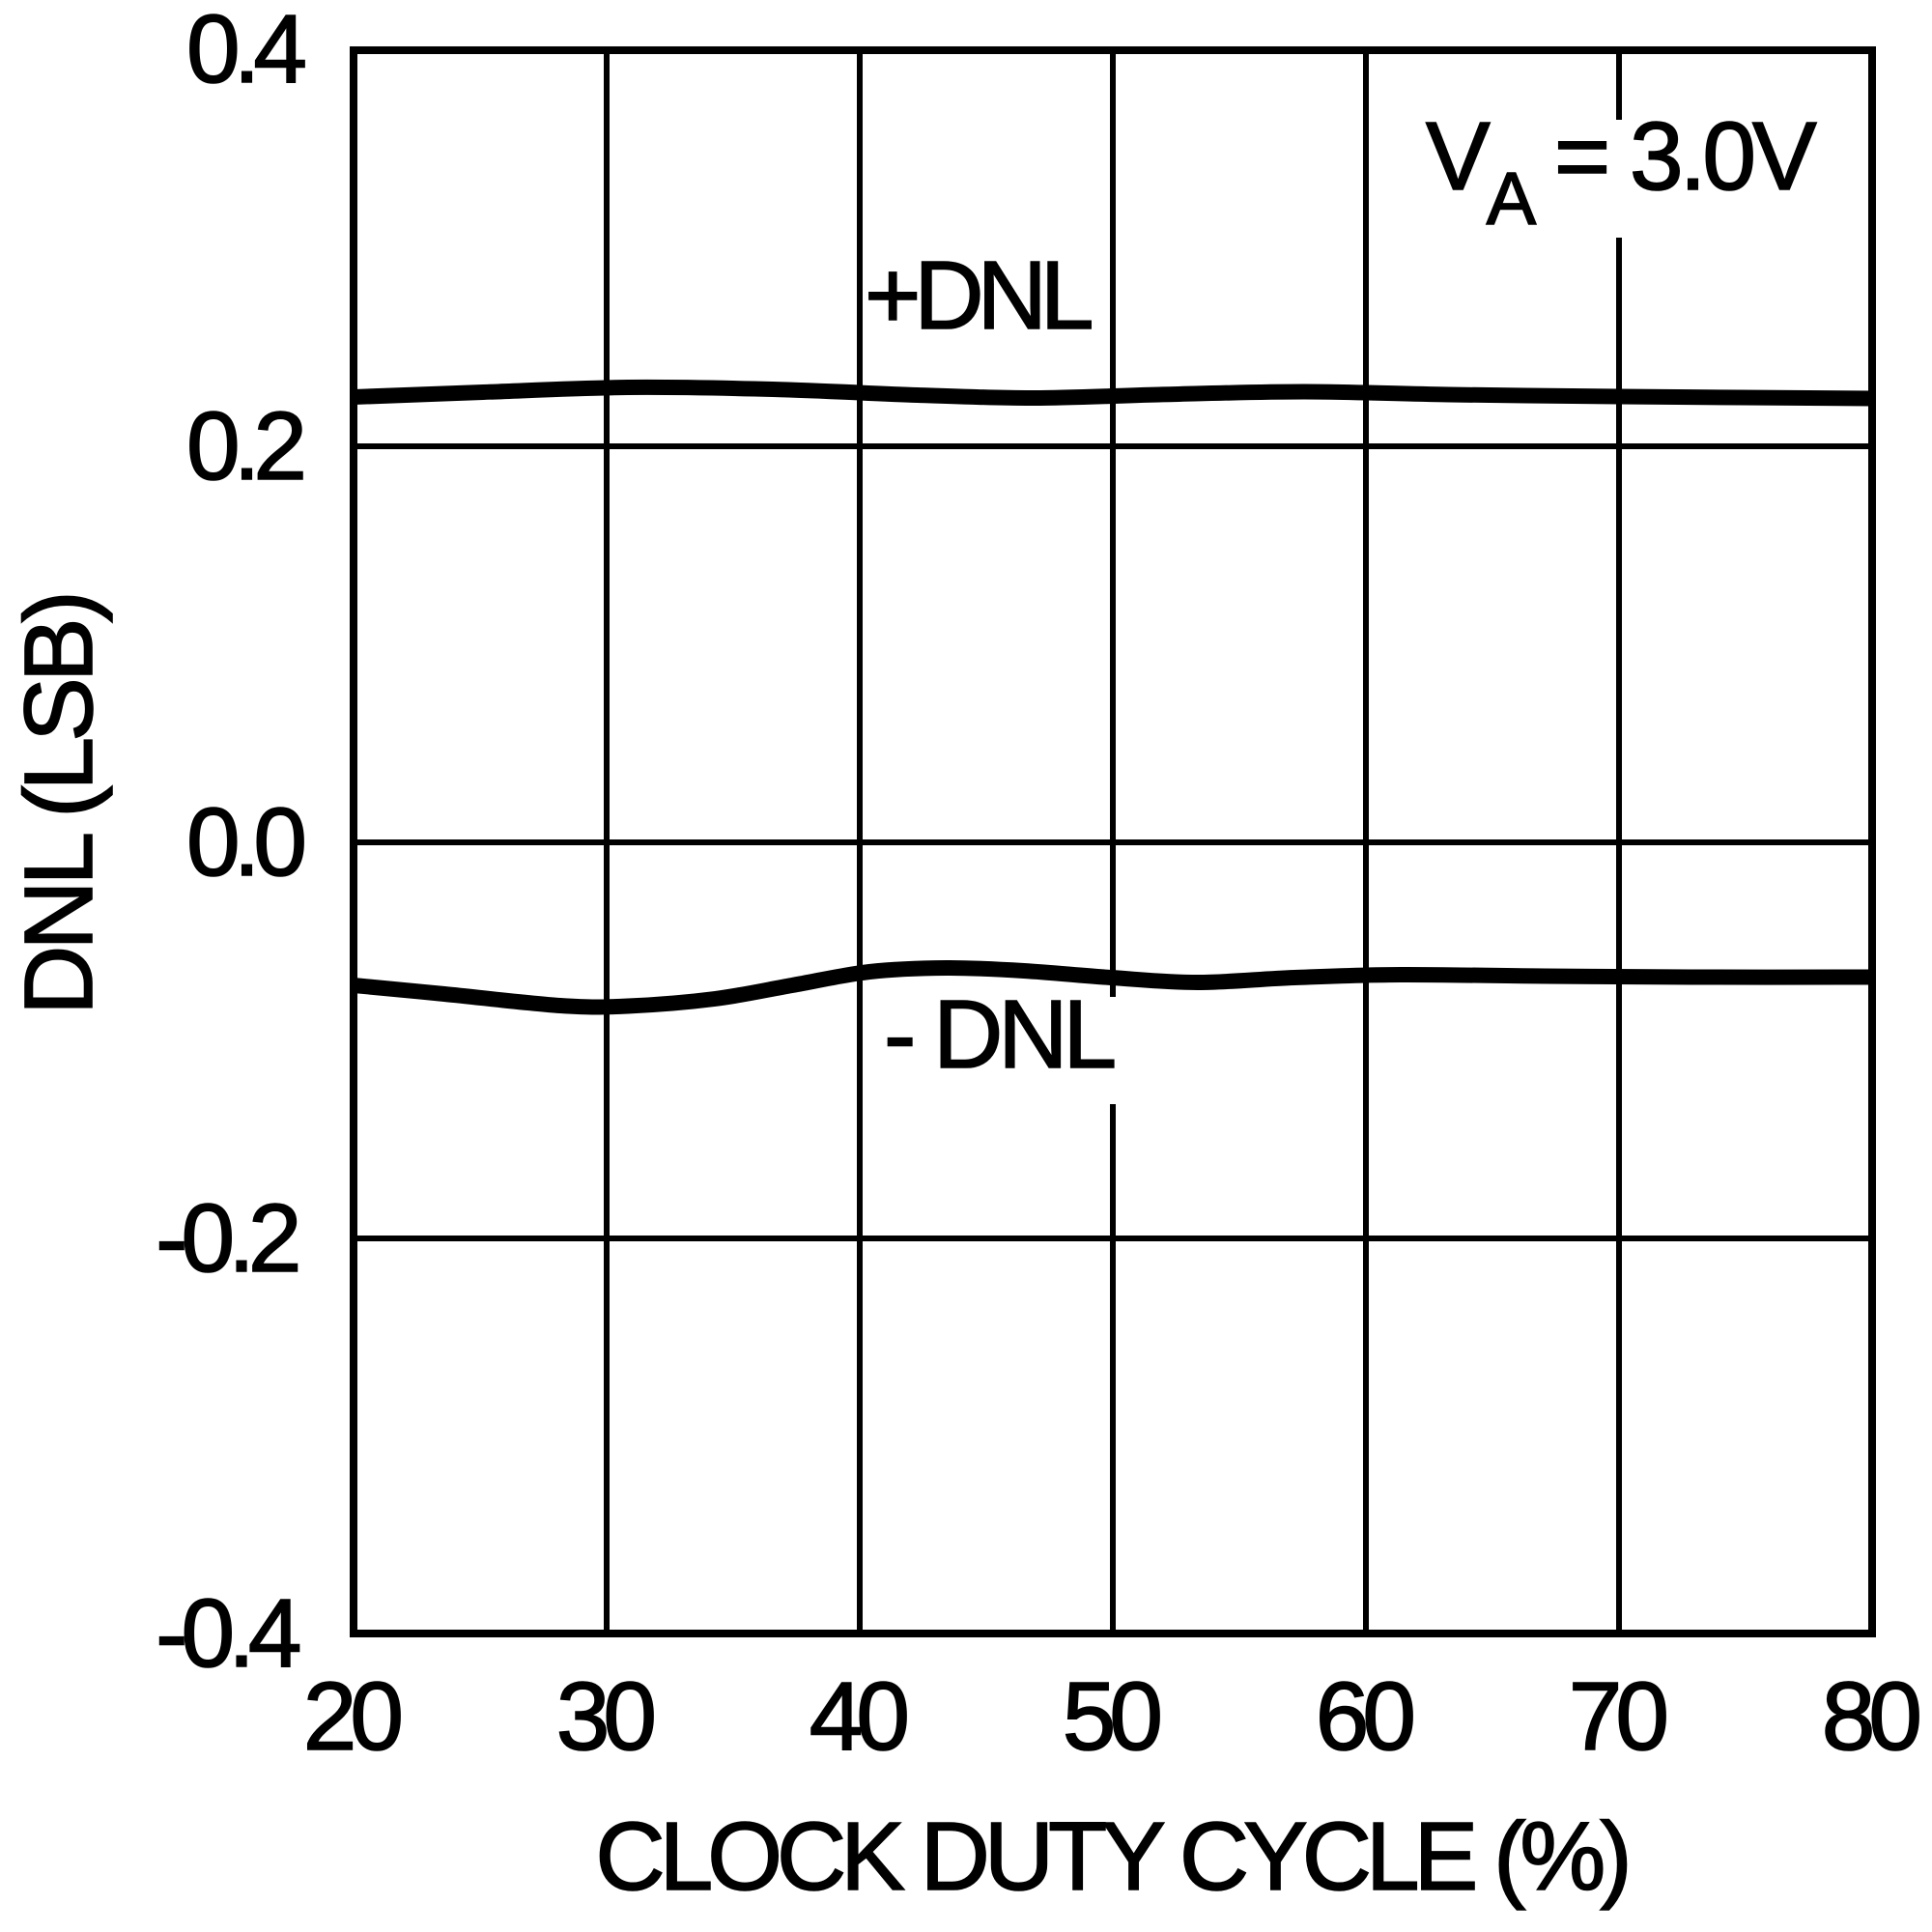  I want to click on svg-text: 30, so click(605, 1716).